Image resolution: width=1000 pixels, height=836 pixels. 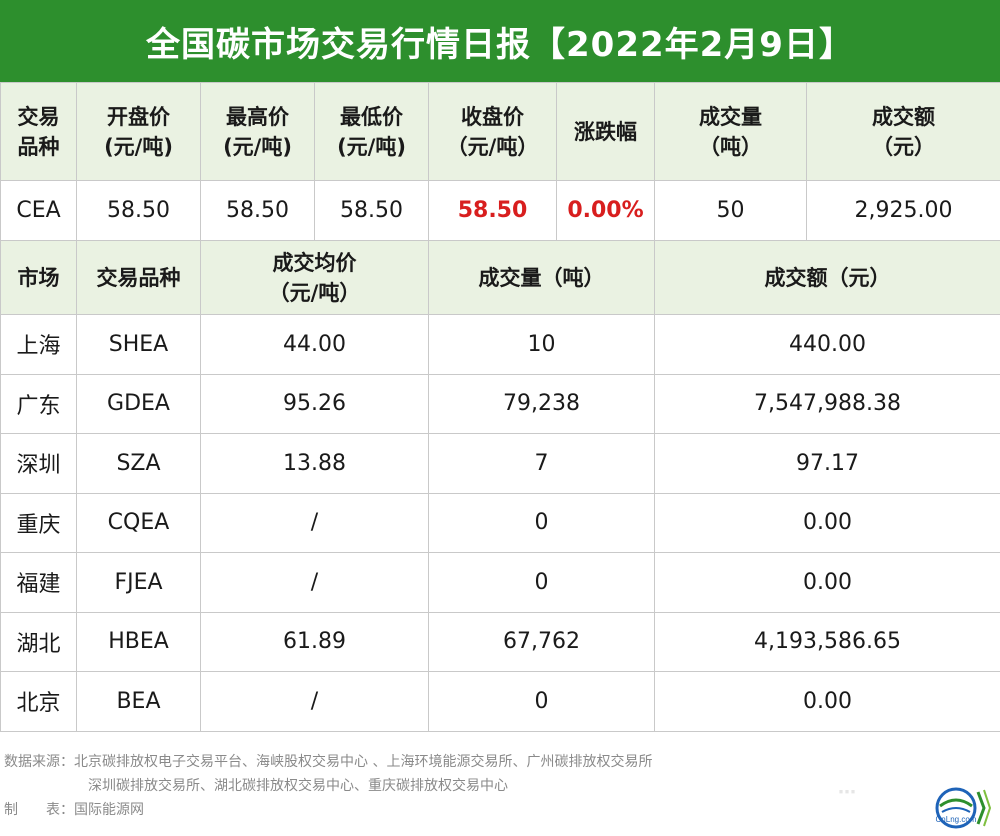 What do you see at coordinates (74, 810) in the screenshot?
I see `table-maker-line: 制 表：国际能源网` at bounding box center [74, 810].